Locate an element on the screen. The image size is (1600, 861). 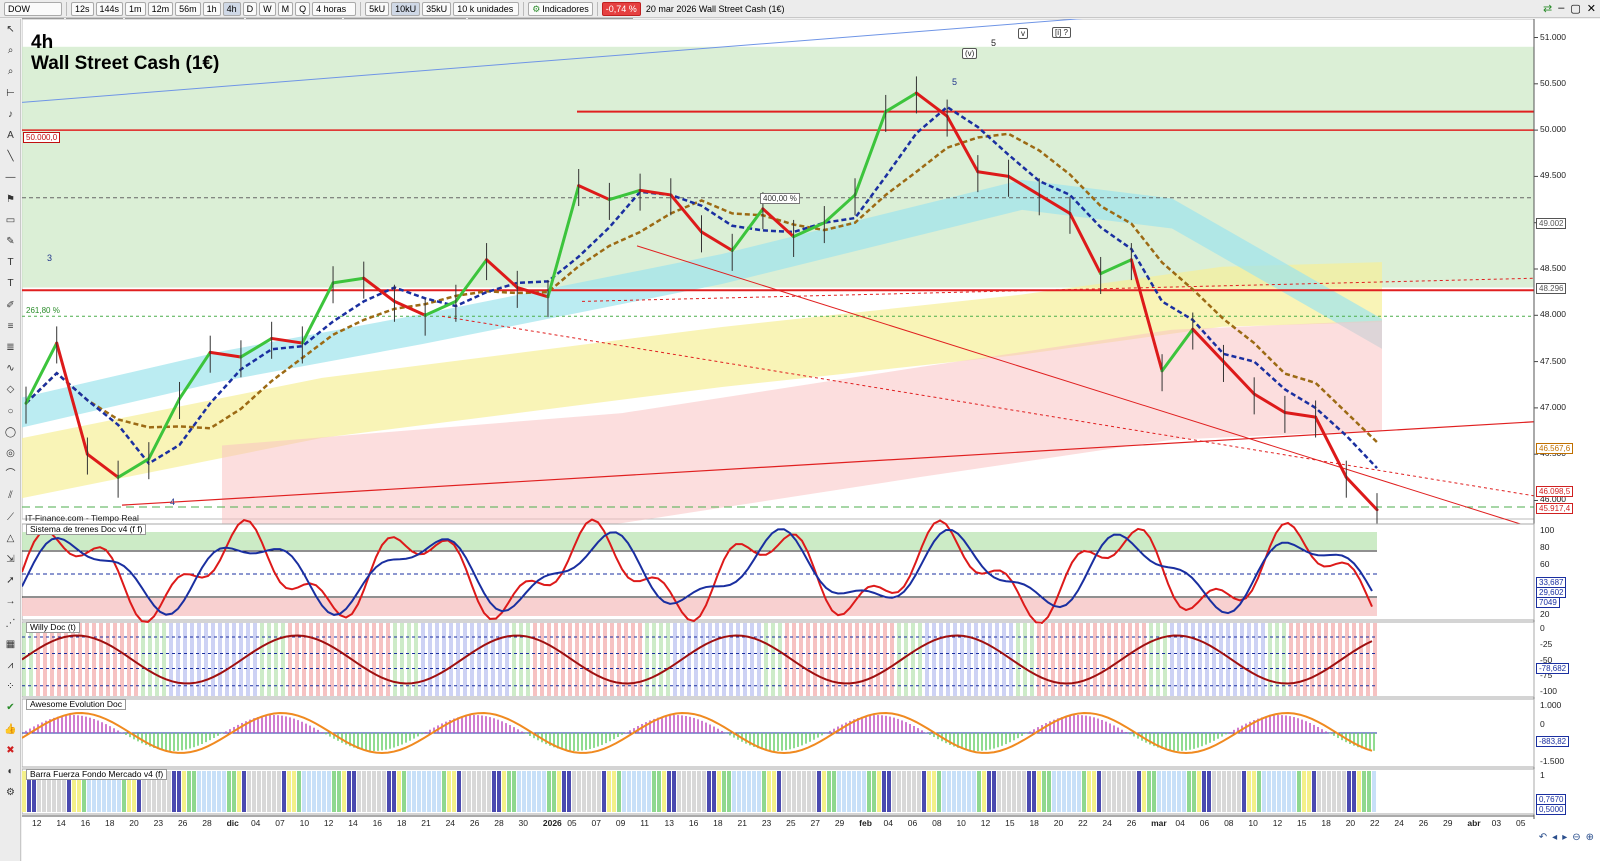
hide-icon: ◐ is located at coordinates (10, 771).